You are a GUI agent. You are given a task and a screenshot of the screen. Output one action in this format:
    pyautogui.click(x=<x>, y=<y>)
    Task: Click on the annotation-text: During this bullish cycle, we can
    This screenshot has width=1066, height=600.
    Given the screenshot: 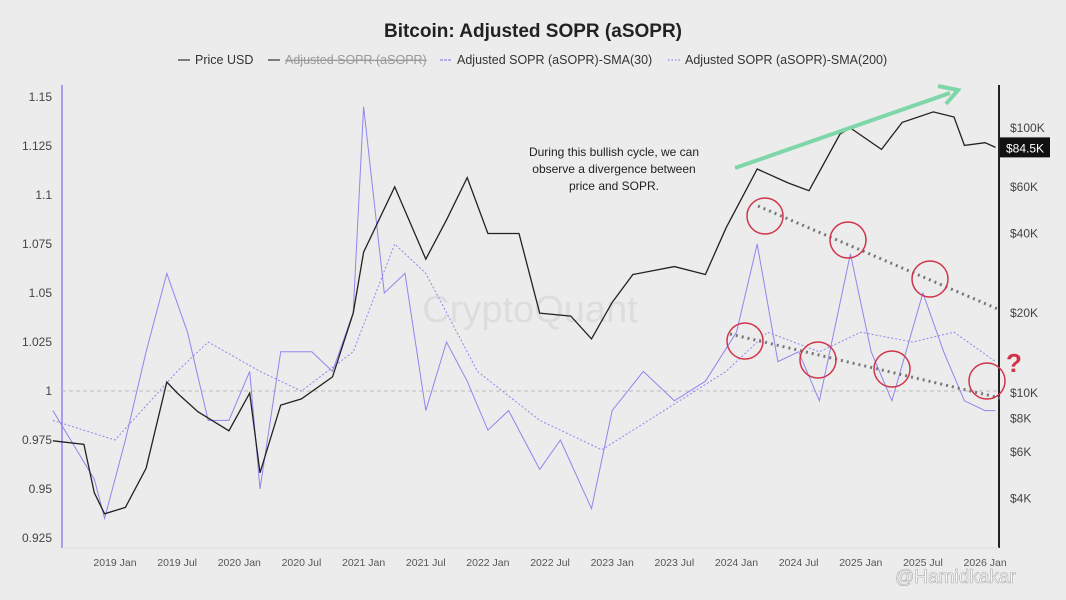 What is the action you would take?
    pyautogui.click(x=614, y=152)
    